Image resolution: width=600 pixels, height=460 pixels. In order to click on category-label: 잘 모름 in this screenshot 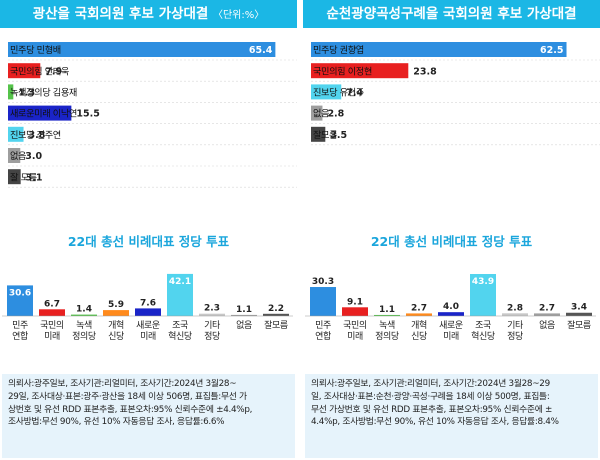, I will do `click(23, 177)`.